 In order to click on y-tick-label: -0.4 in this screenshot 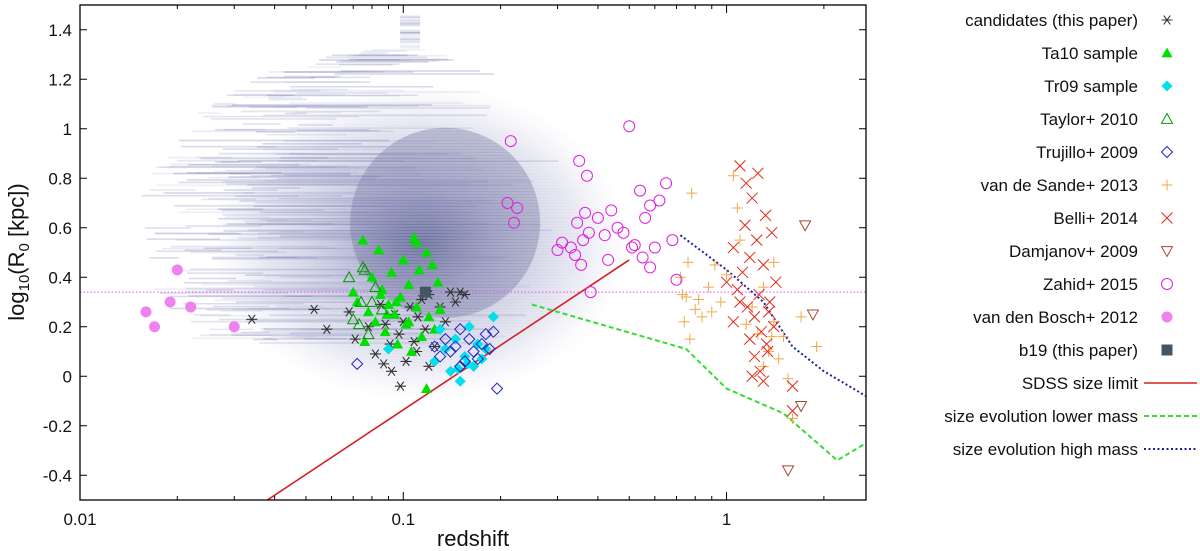, I will do `click(57, 475)`.